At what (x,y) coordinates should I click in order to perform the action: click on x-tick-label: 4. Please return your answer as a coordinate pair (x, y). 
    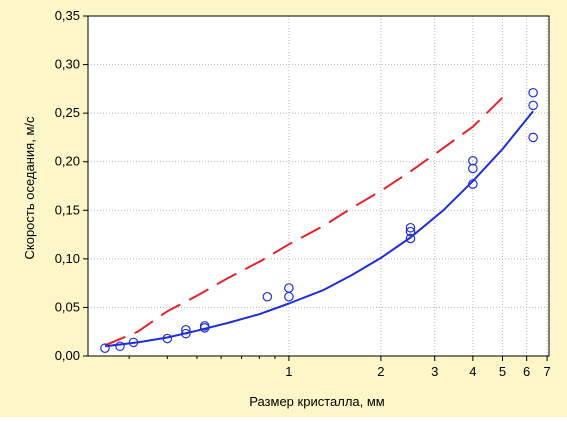
    Looking at the image, I should click on (472, 371).